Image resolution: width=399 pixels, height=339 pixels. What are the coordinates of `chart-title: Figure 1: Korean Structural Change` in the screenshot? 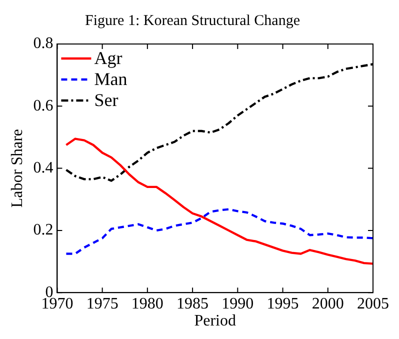 It's located at (192, 20).